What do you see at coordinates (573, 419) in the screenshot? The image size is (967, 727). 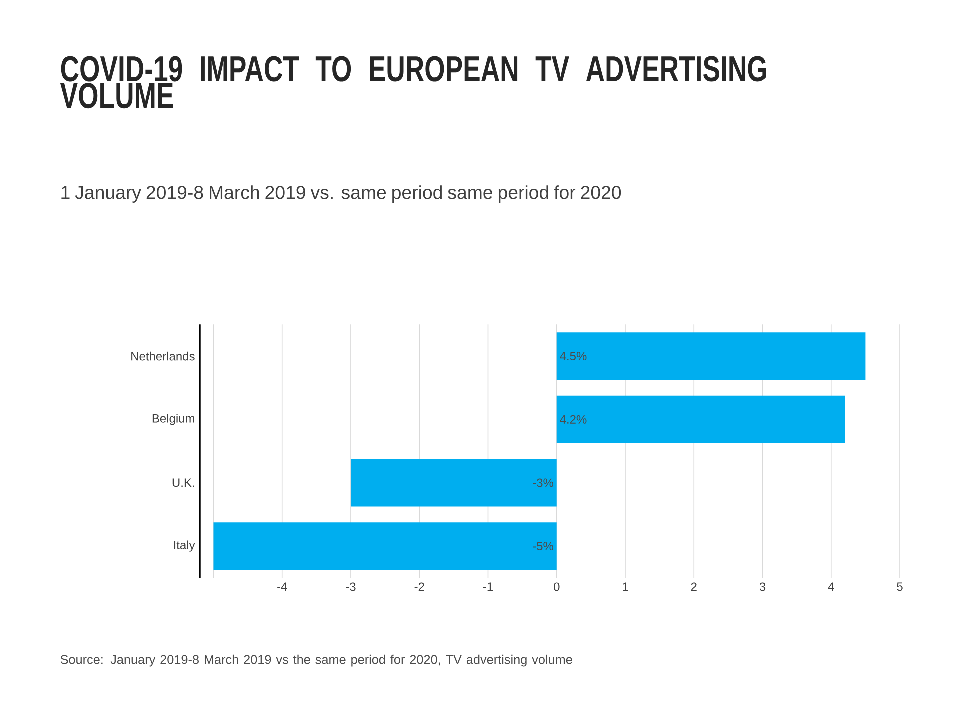 I see `data-label: 4.2%` at bounding box center [573, 419].